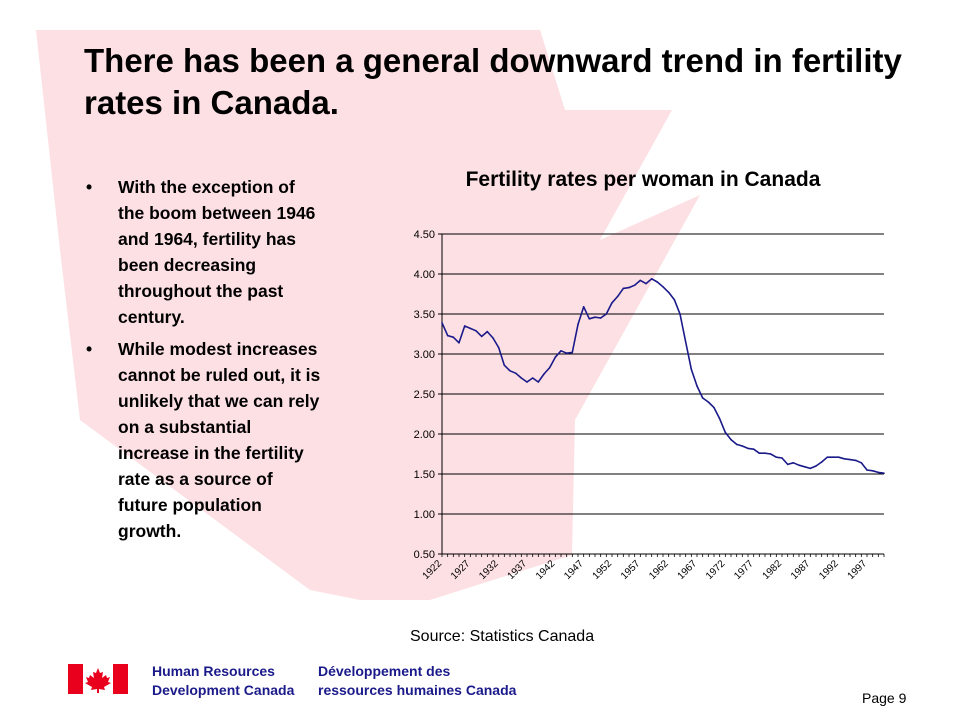 The image size is (960, 720). I want to click on department-name-english: Human Resources Development Canada, so click(223, 681).